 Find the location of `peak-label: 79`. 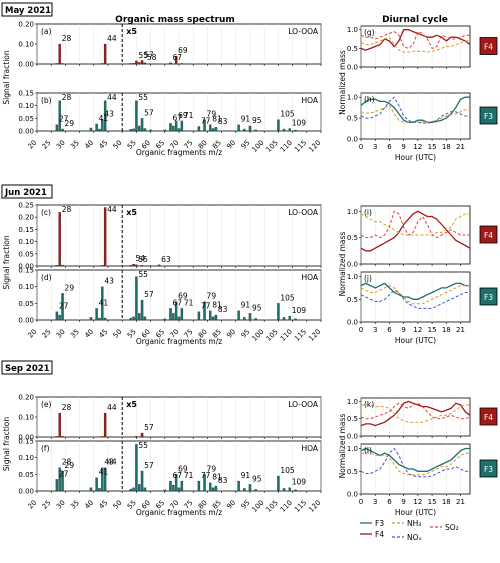

peak-label: 79 is located at coordinates (212, 296).